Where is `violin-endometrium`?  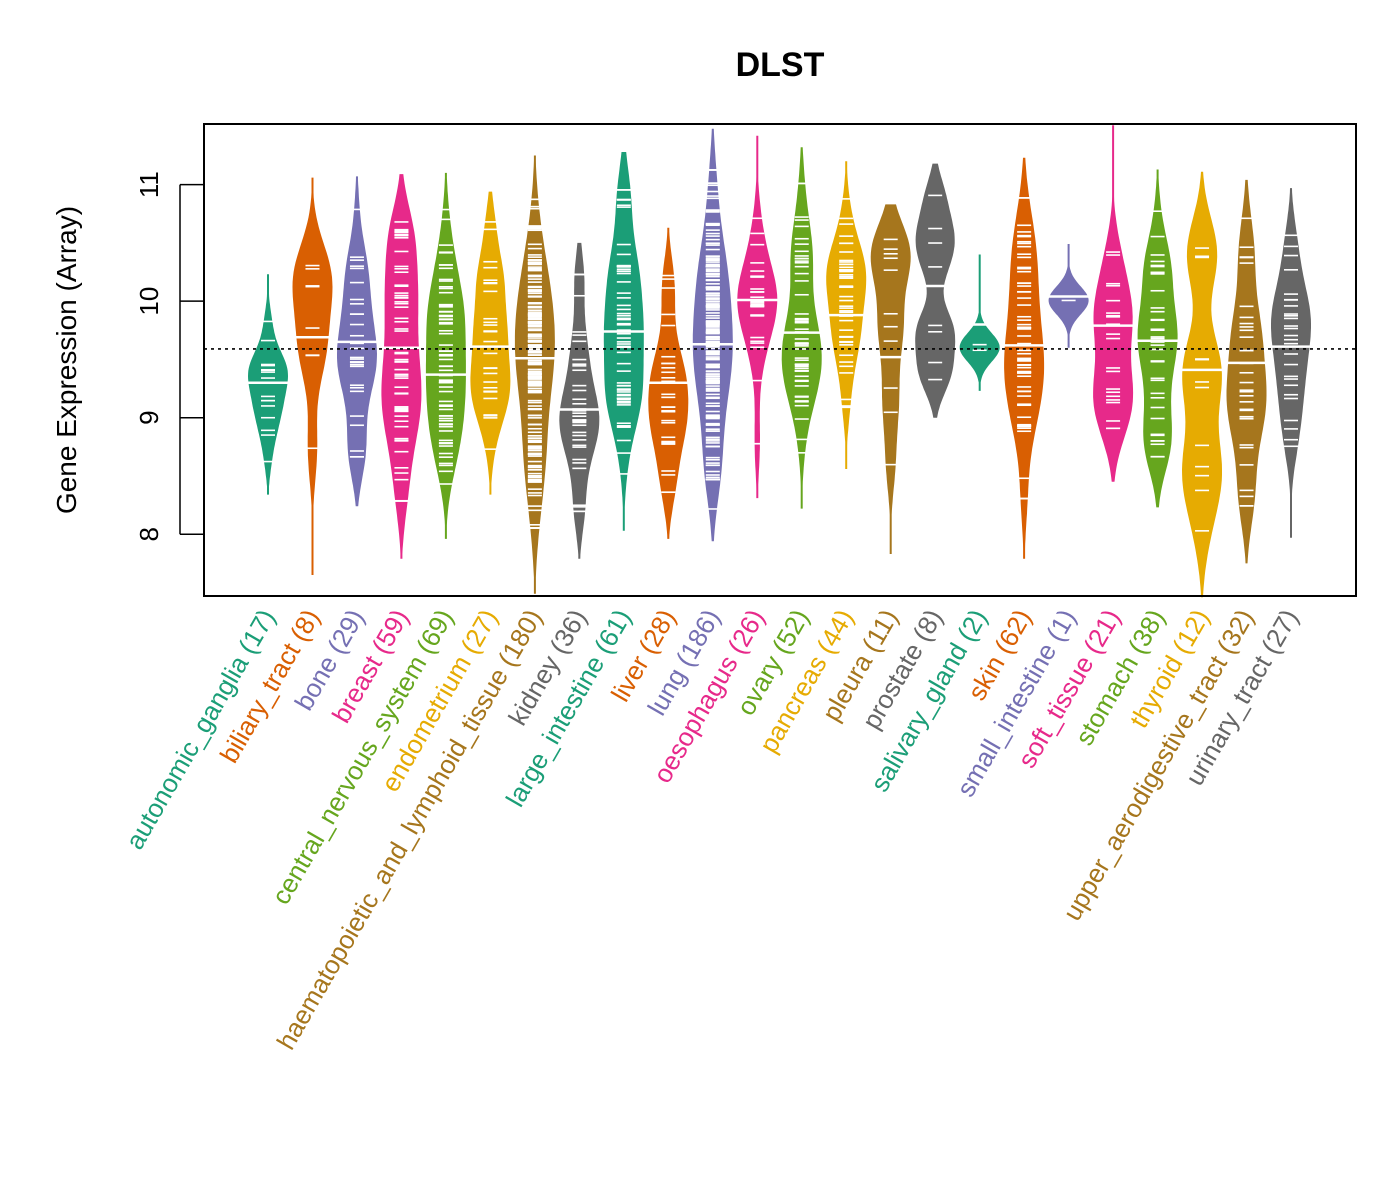 violin-endometrium is located at coordinates (490, 343).